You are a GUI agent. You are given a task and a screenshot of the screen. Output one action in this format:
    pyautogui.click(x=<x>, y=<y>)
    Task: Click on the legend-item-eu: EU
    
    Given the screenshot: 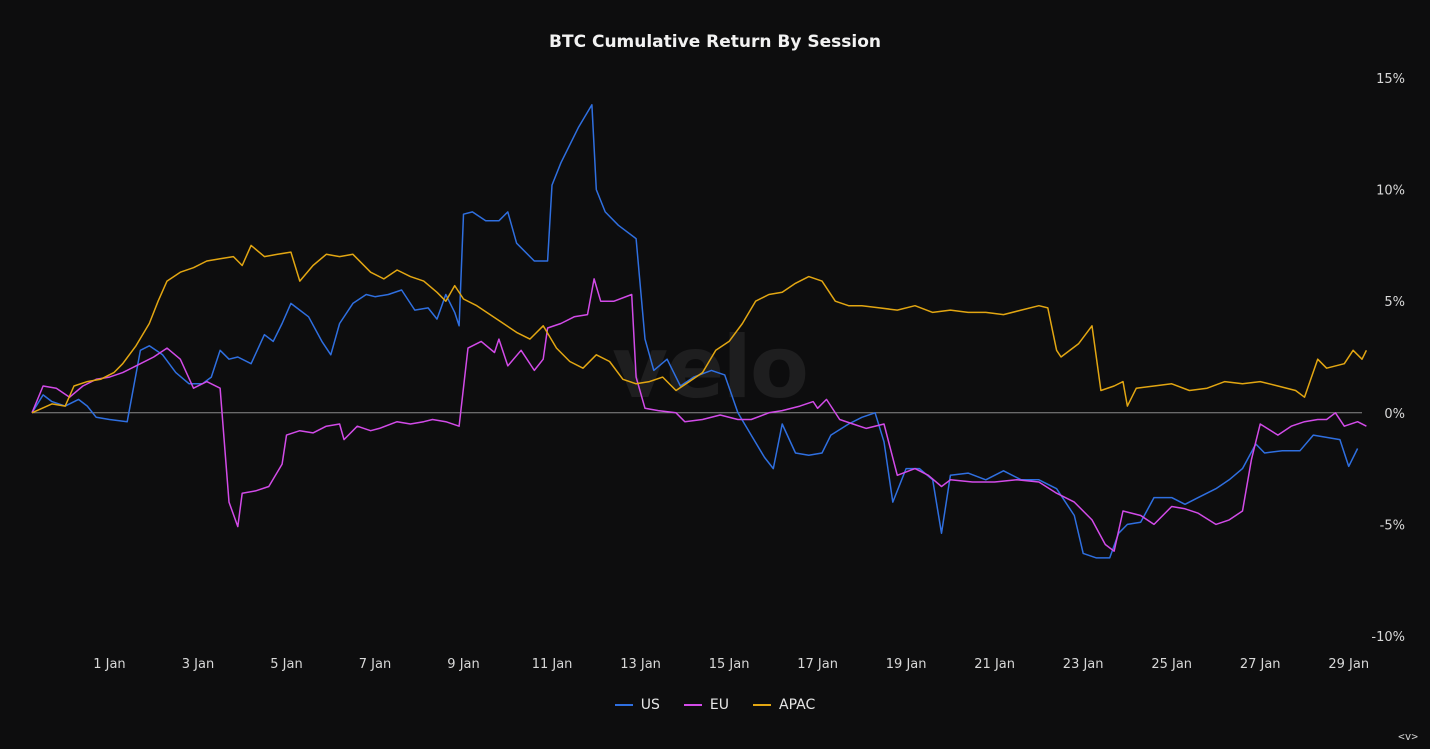 What is the action you would take?
    pyautogui.click(x=706, y=705)
    